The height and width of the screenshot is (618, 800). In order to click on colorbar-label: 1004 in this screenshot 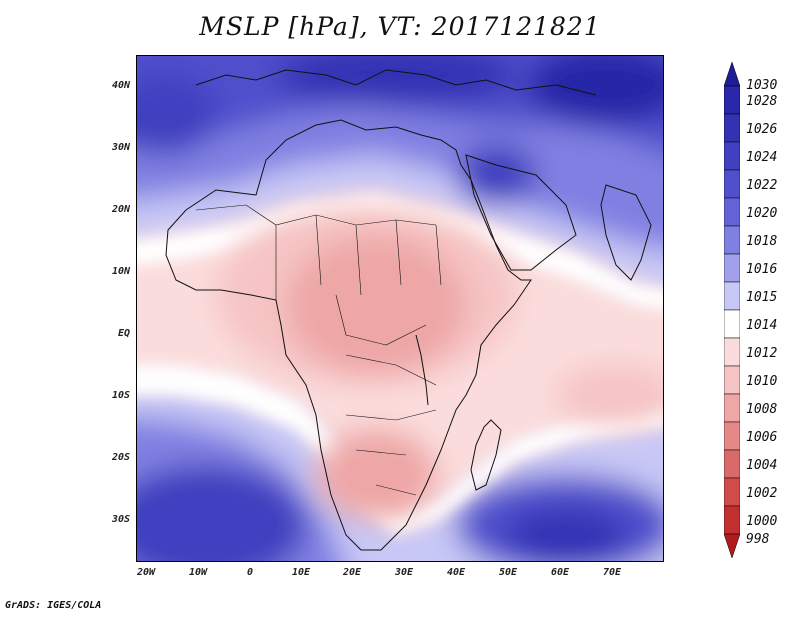, I will do `click(762, 465)`.